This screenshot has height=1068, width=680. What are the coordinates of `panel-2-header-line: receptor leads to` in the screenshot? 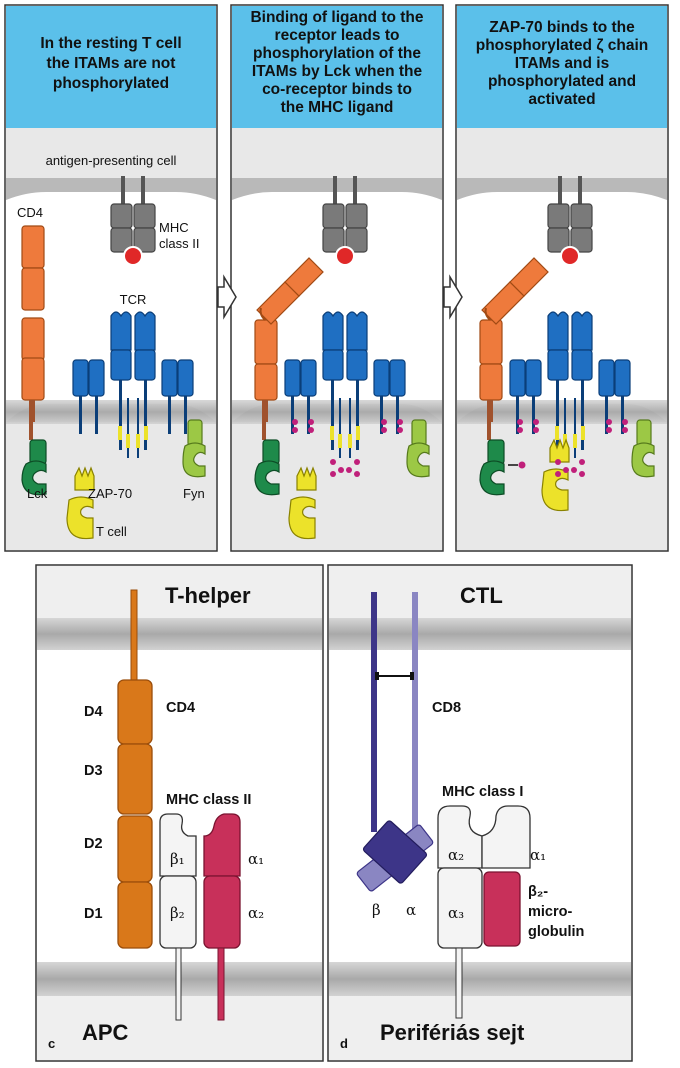 It's located at (337, 35).